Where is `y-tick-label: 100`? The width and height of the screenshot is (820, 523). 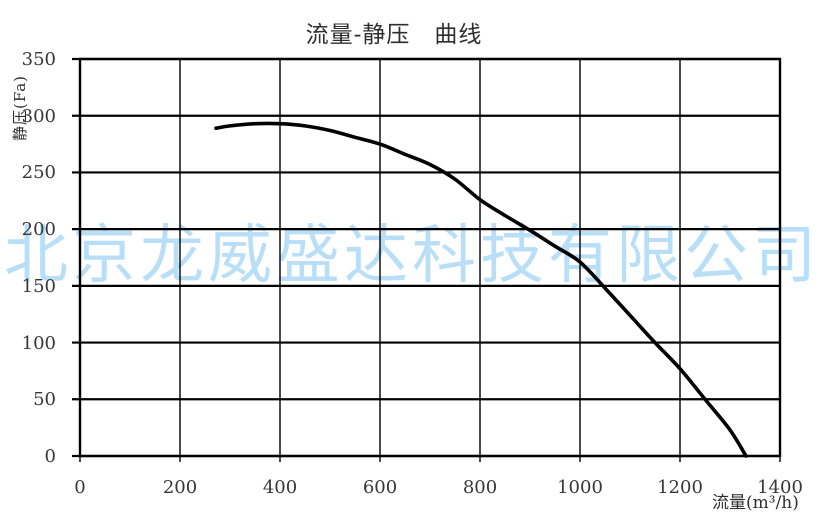
y-tick-label: 100 is located at coordinates (38, 343).